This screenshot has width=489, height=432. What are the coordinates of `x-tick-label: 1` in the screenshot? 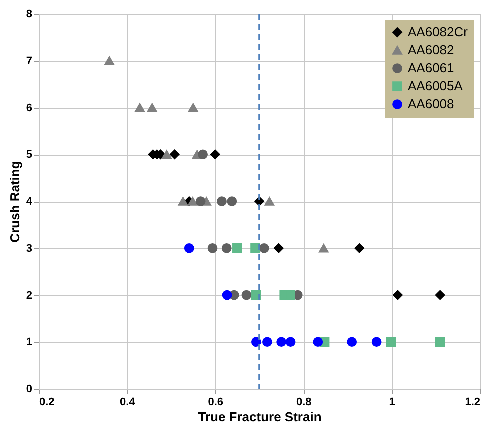 It's located at (392, 402).